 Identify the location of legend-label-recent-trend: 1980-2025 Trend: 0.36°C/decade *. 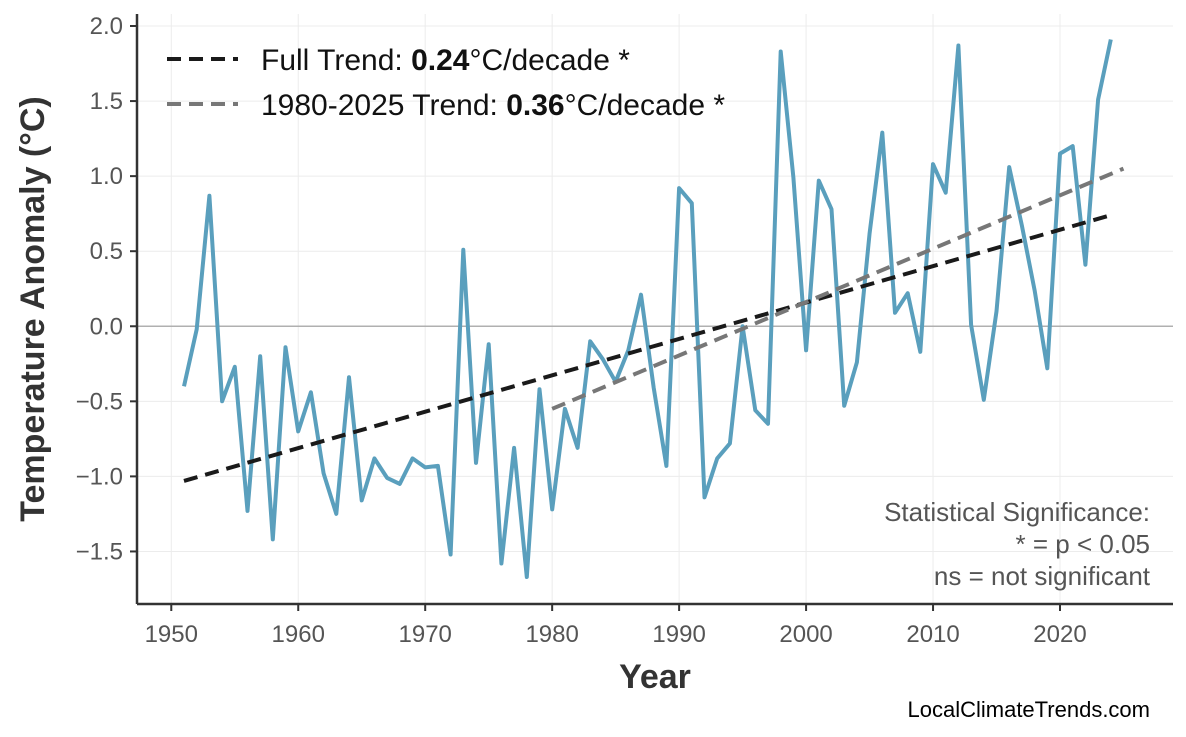
(493, 105).